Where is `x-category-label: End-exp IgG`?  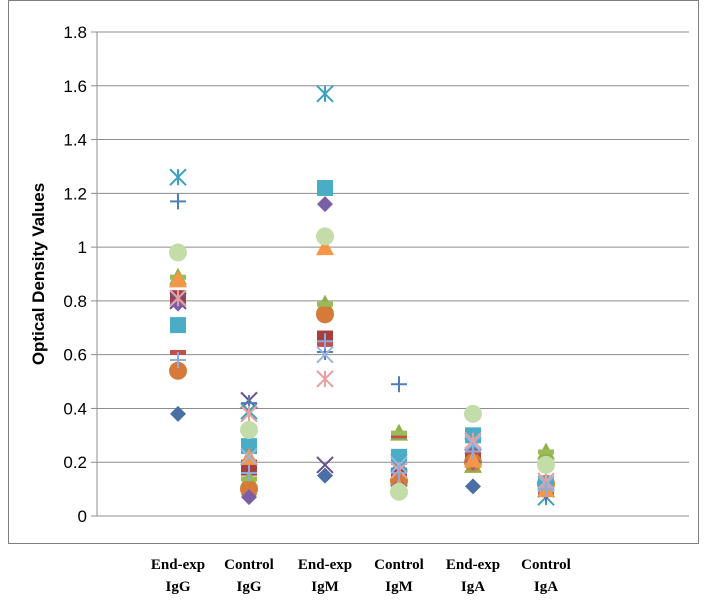
x-category-label: End-exp IgG is located at coordinates (178, 576).